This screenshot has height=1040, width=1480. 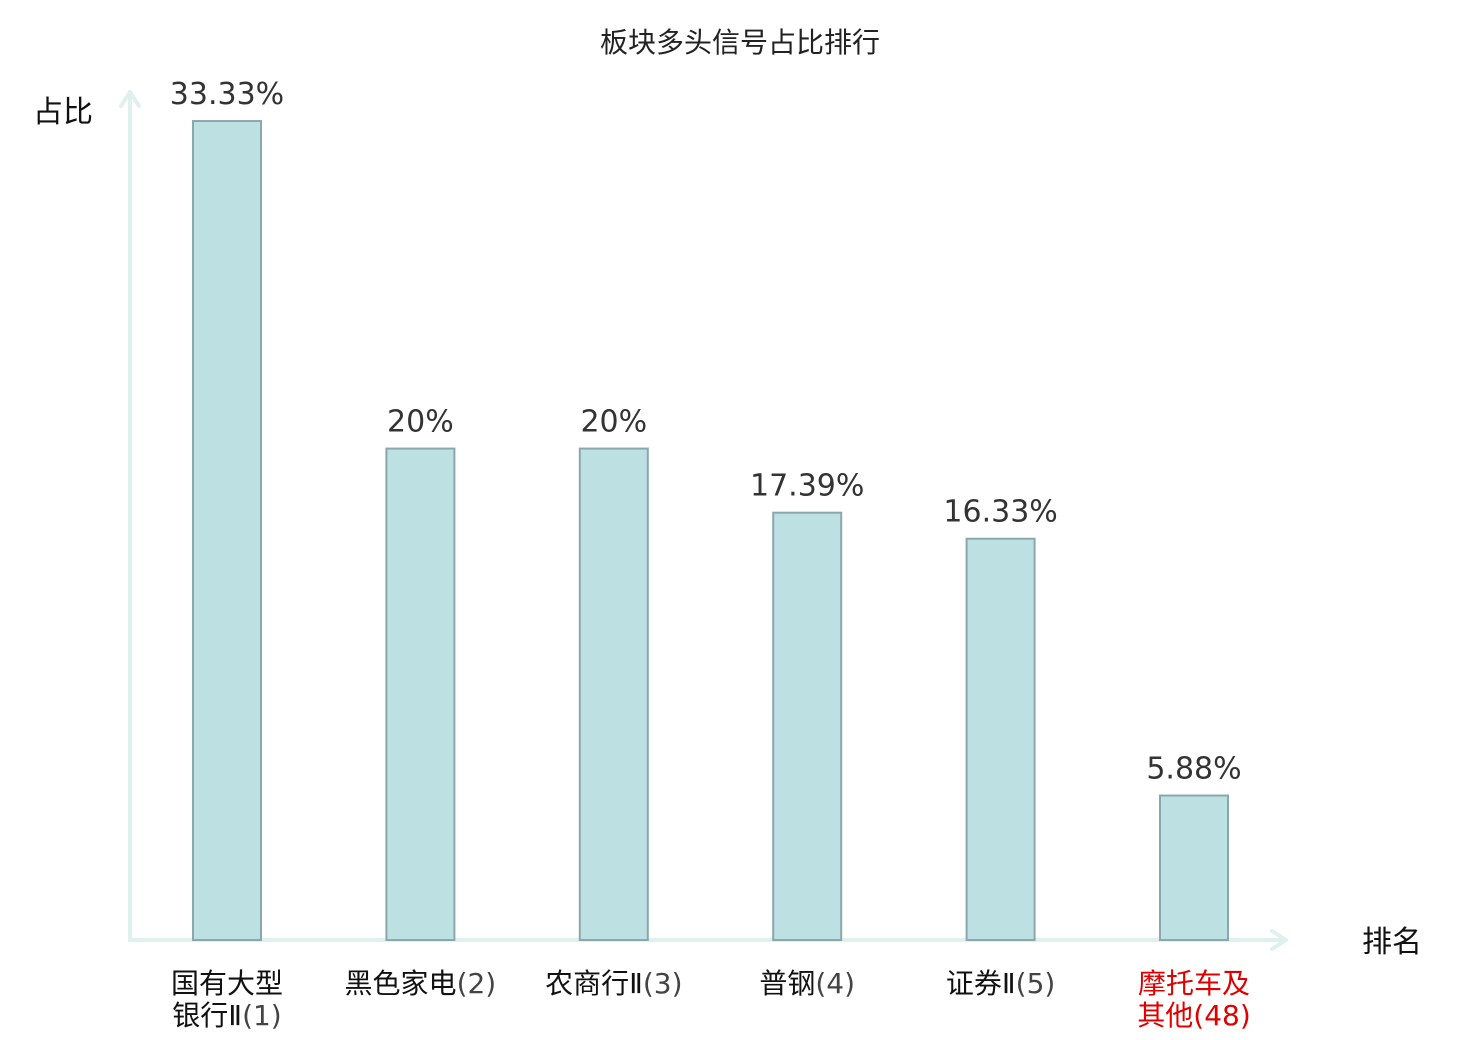 What do you see at coordinates (594, 983) in the screenshot?
I see `category-name: 农商行Ⅱ` at bounding box center [594, 983].